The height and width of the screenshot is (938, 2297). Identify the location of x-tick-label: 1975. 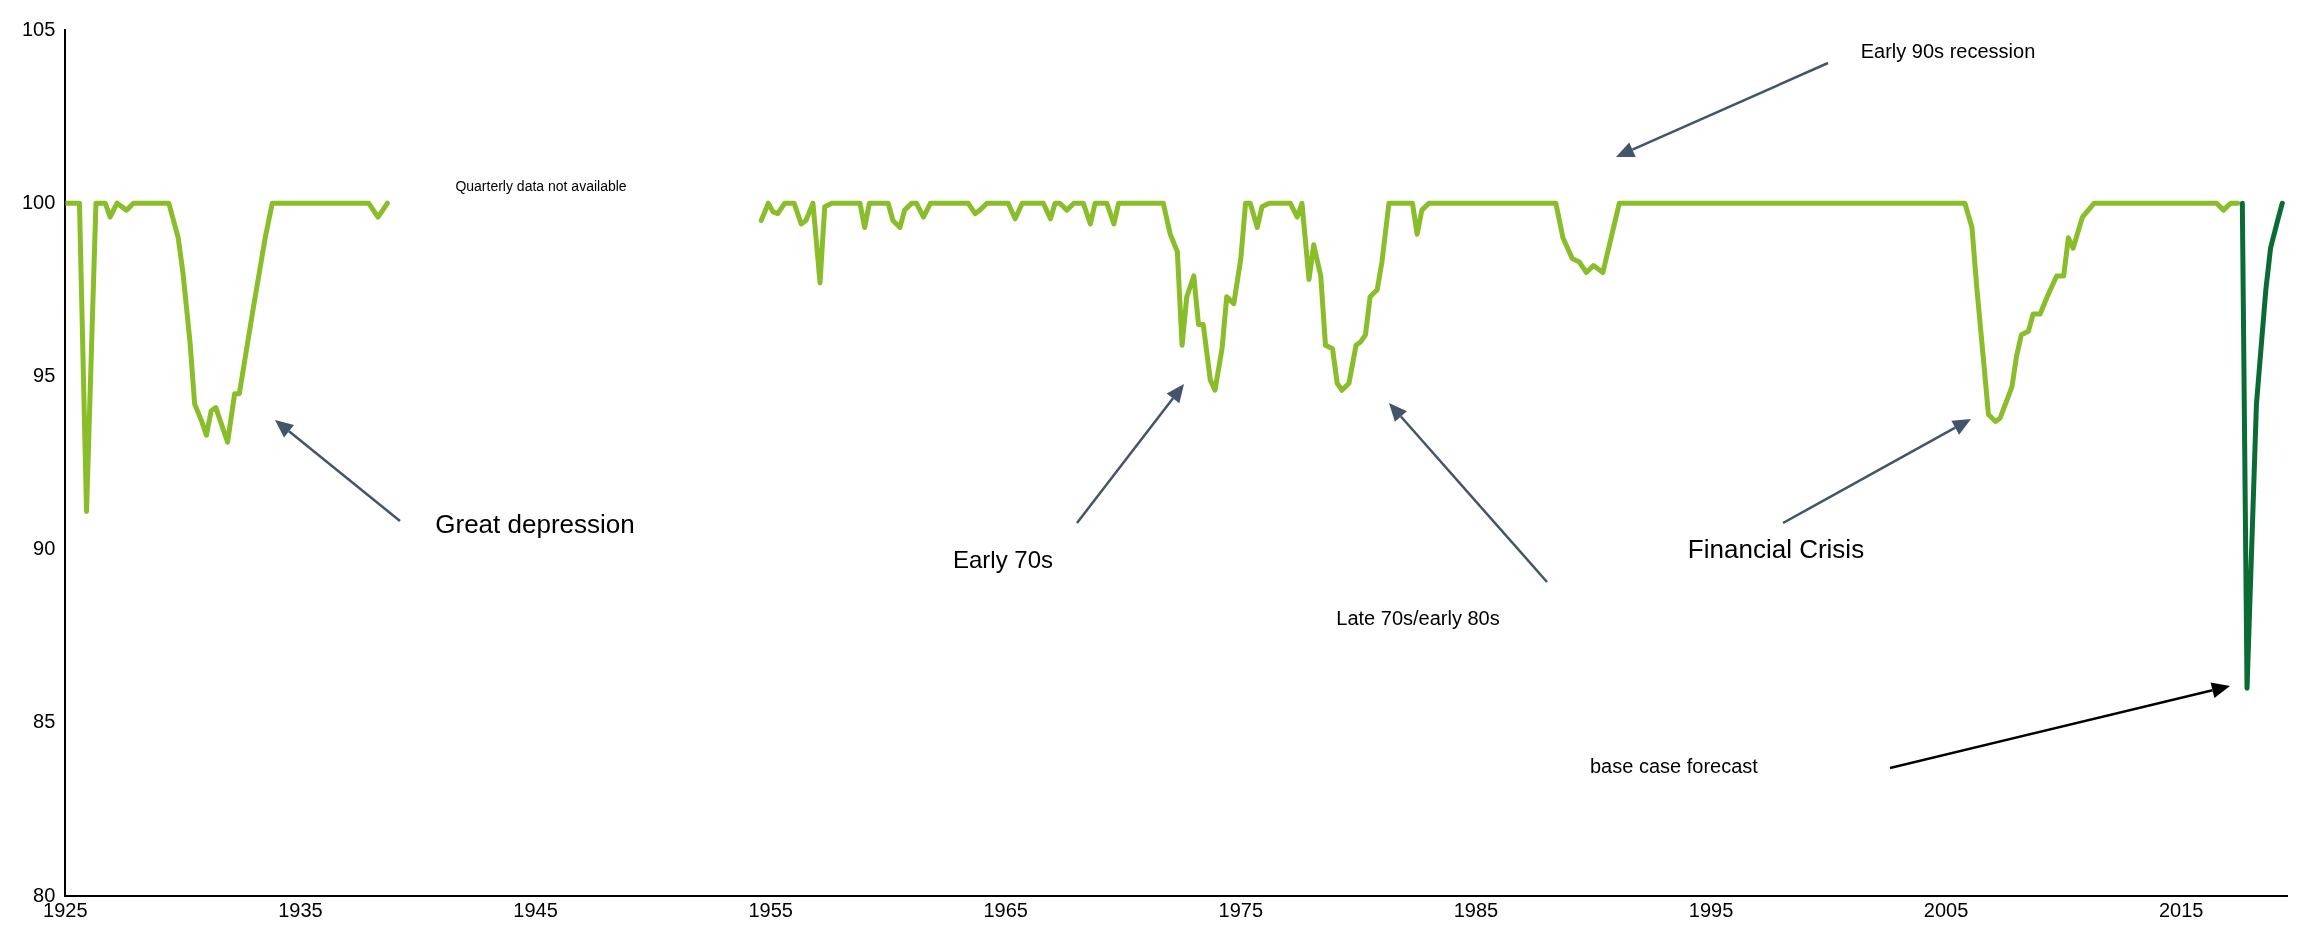
(1241, 909).